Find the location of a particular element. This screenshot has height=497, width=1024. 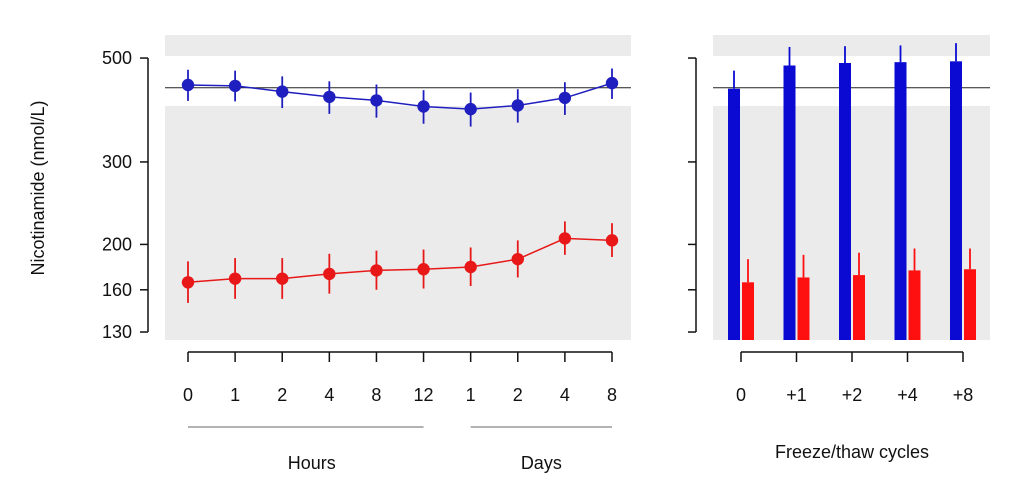

y-tick-label: 130 is located at coordinates (117, 332).